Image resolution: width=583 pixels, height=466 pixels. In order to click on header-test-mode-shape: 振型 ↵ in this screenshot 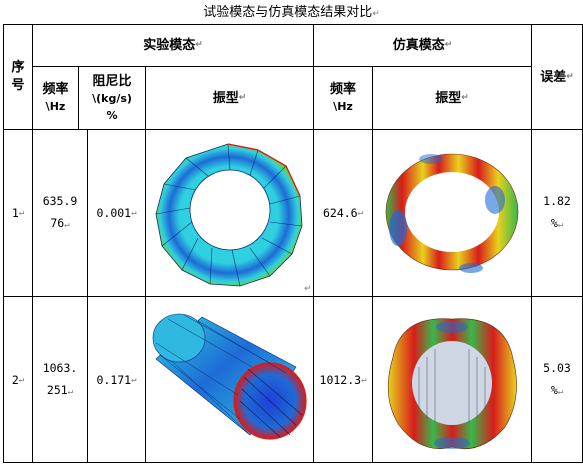, I will do `click(229, 98)`.